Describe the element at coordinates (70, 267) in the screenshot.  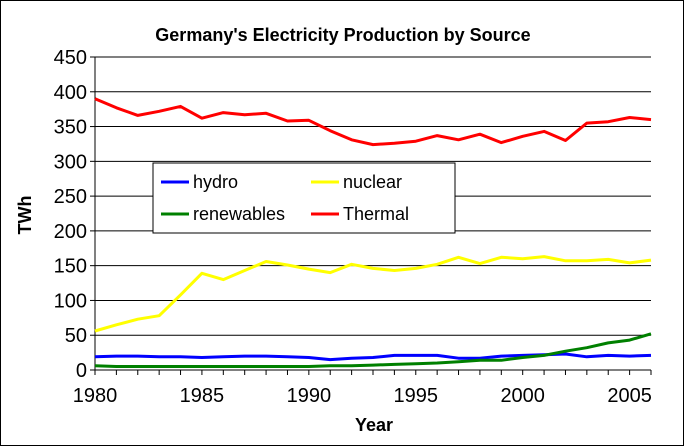
I see `y-tick-label: 150` at that location.